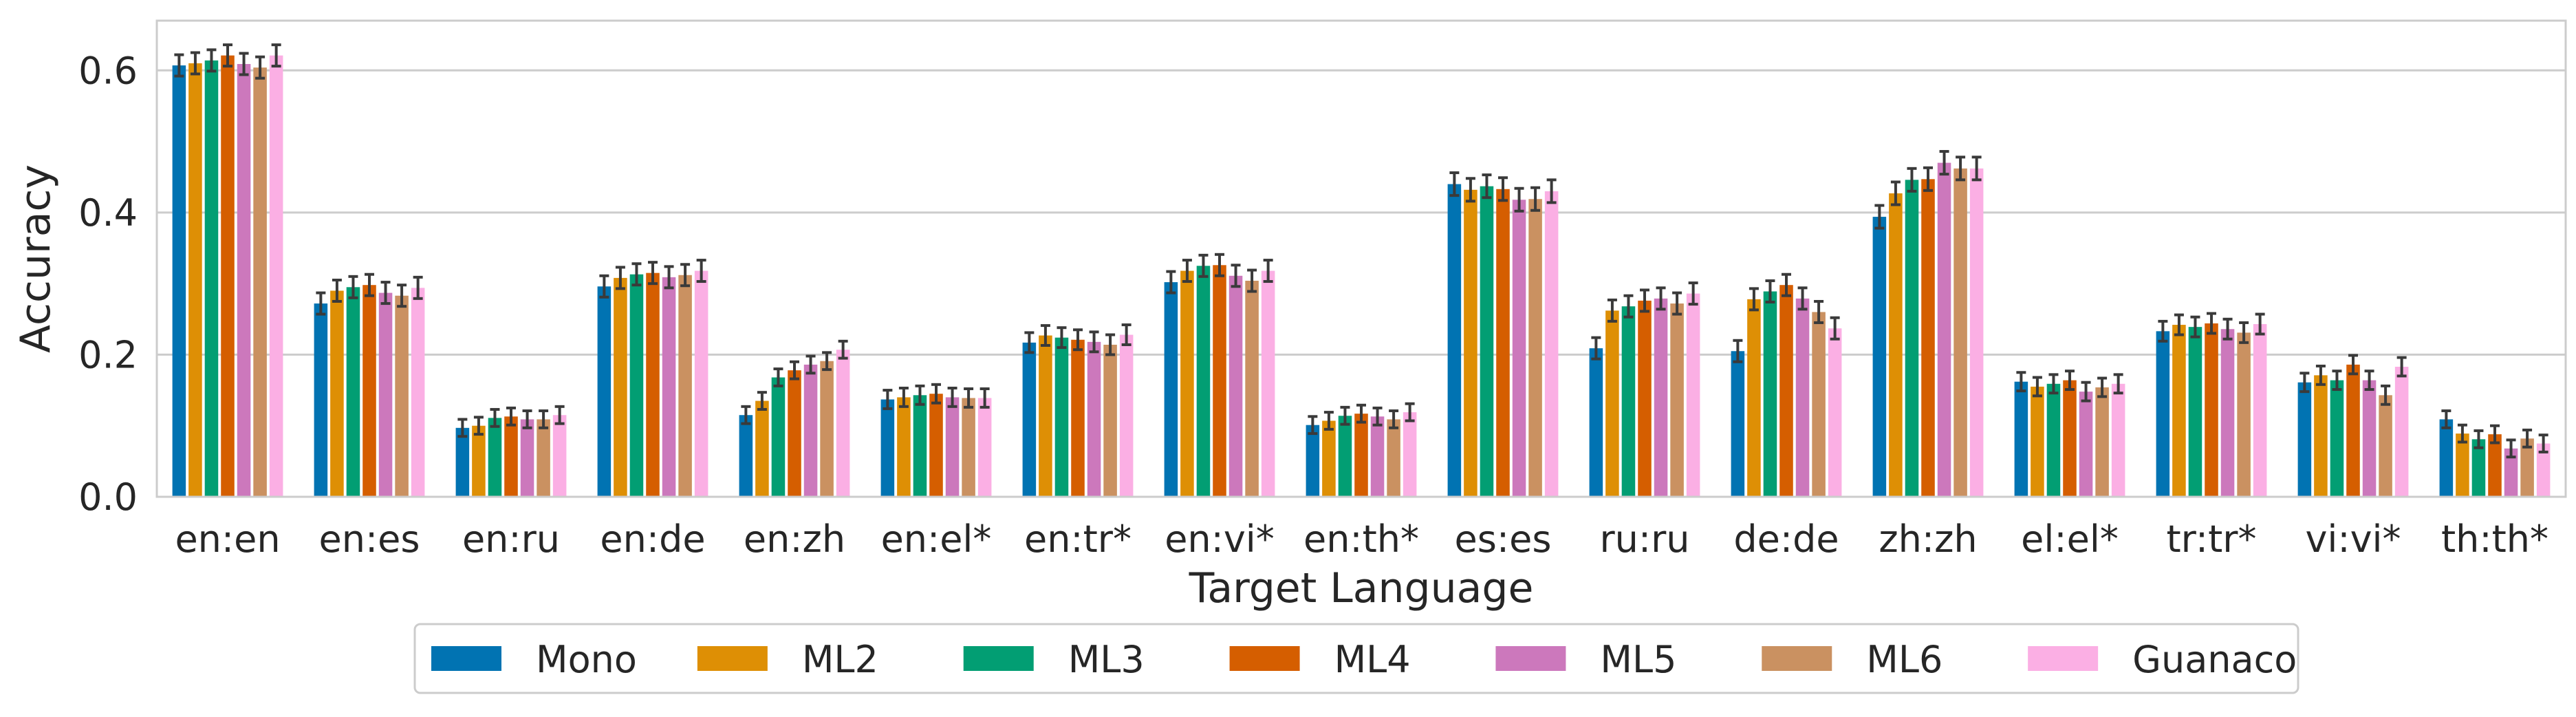 The height and width of the screenshot is (717, 2576). What do you see at coordinates (937, 539) in the screenshot?
I see `x-tick-label: en:el*` at bounding box center [937, 539].